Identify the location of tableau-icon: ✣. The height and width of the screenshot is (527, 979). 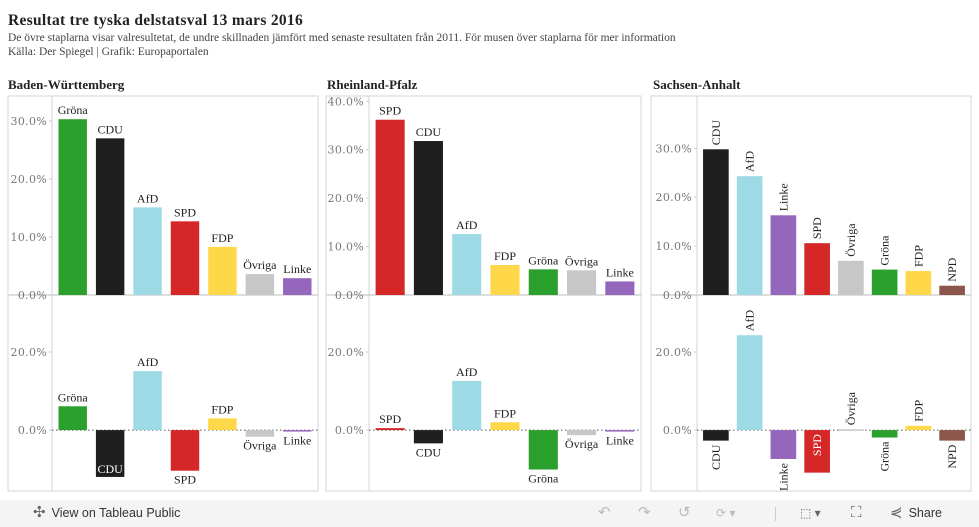
(39, 512).